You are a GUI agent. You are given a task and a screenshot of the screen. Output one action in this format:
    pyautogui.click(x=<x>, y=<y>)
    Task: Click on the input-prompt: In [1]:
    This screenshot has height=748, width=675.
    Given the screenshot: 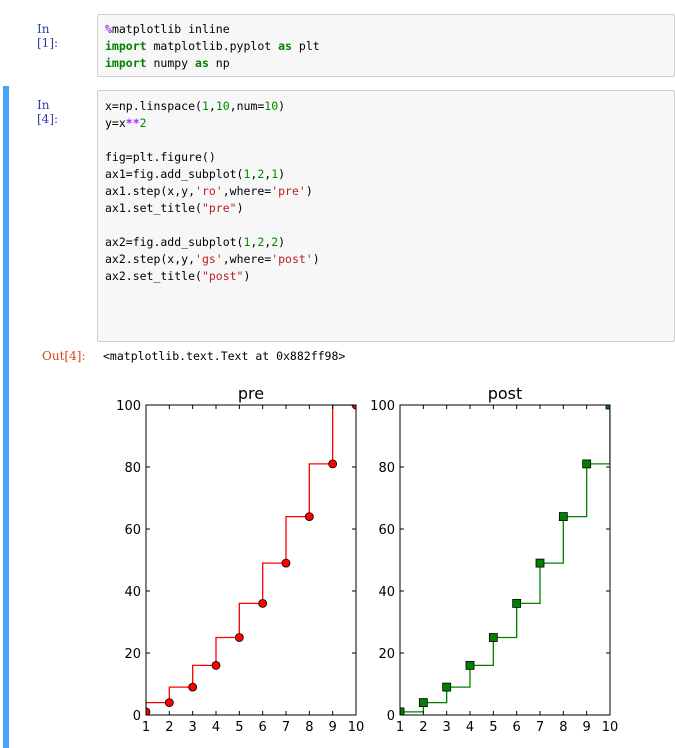 What is the action you would take?
    pyautogui.click(x=48, y=36)
    